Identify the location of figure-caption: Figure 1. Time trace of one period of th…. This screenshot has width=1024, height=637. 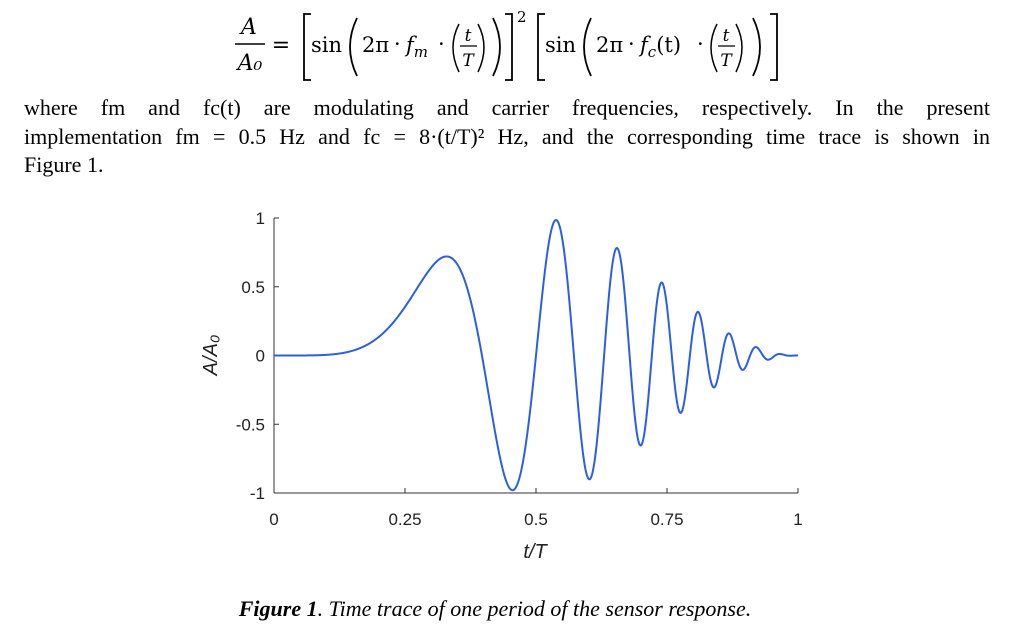
(495, 609).